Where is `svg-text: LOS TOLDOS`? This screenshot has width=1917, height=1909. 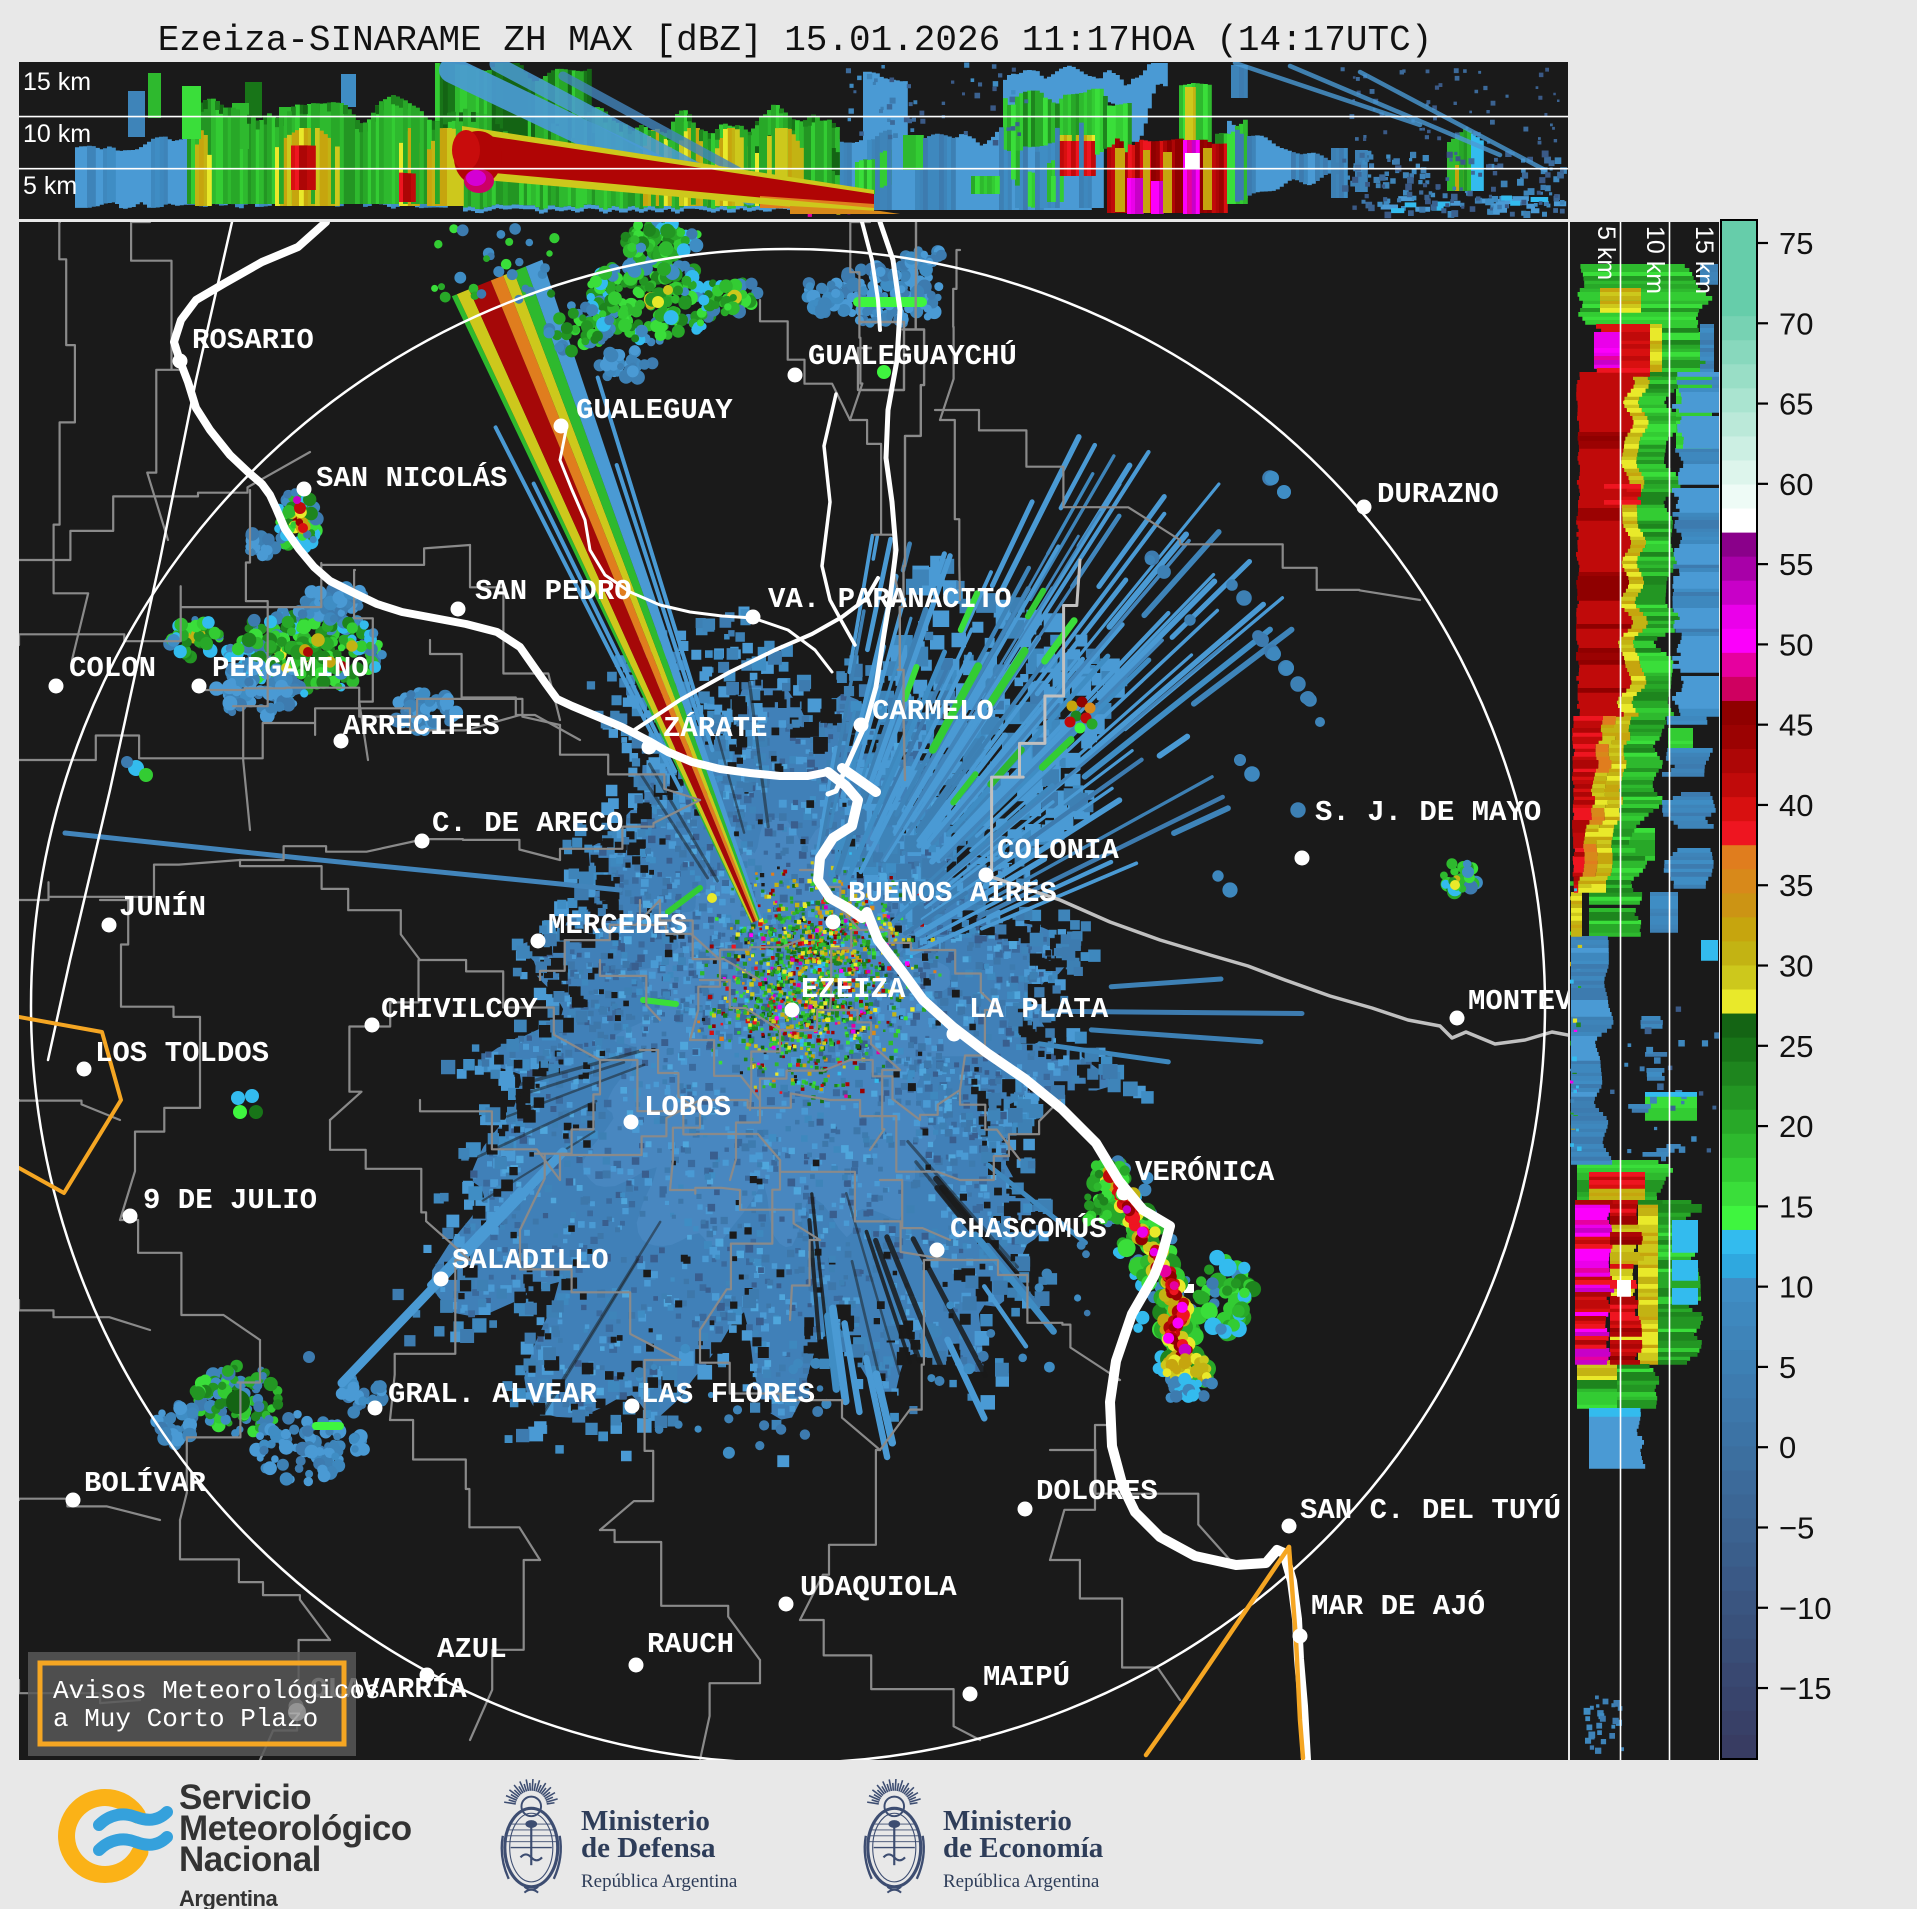 svg-text: LOS TOLDOS is located at coordinates (182, 1053).